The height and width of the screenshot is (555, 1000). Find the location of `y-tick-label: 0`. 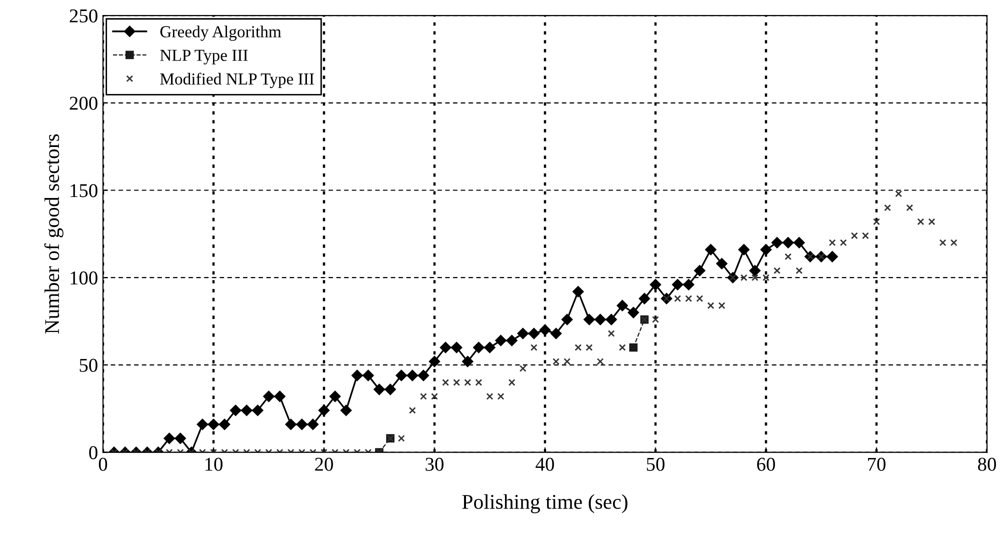

y-tick-label: 0 is located at coordinates (93, 453).